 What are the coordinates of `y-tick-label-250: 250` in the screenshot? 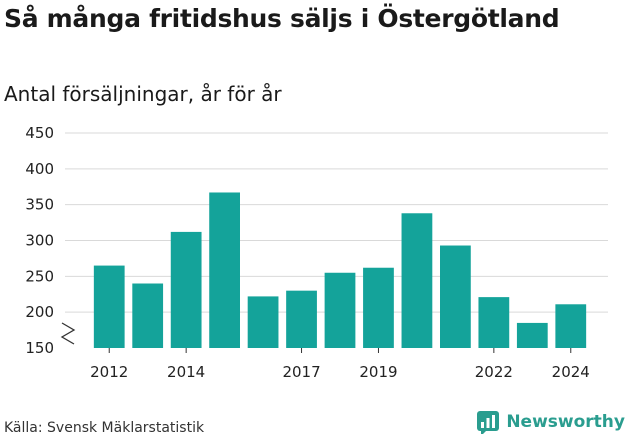 It's located at (39, 276).